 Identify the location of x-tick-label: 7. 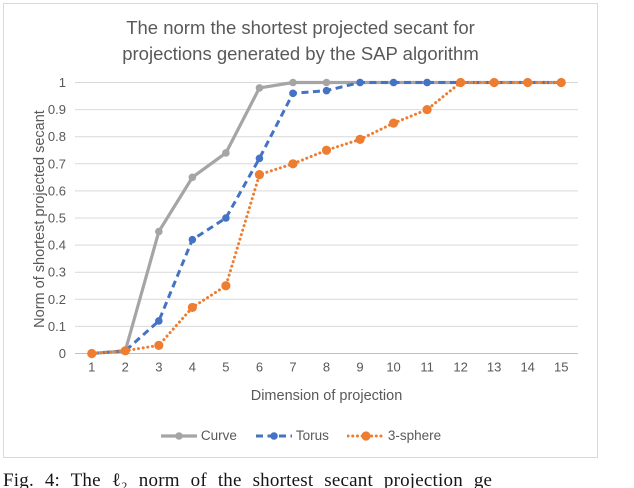
(292, 367).